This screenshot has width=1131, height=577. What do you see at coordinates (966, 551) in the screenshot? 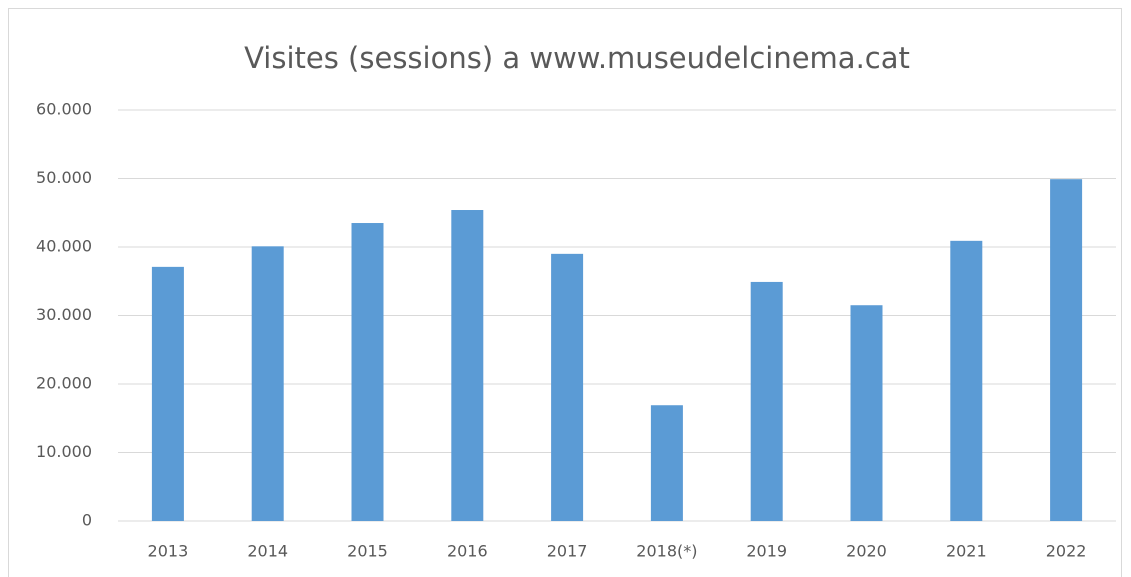
I see `x-tick-label: 2021` at bounding box center [966, 551].